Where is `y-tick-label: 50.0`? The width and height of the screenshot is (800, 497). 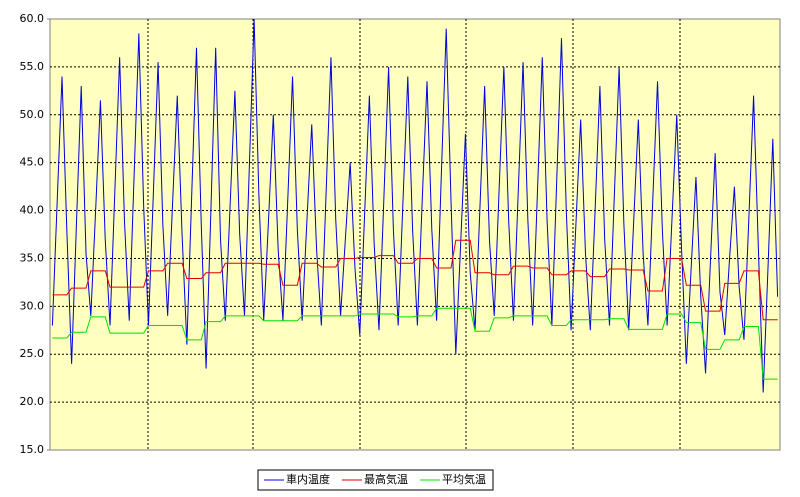 y-tick-label: 50.0 is located at coordinates (32, 114).